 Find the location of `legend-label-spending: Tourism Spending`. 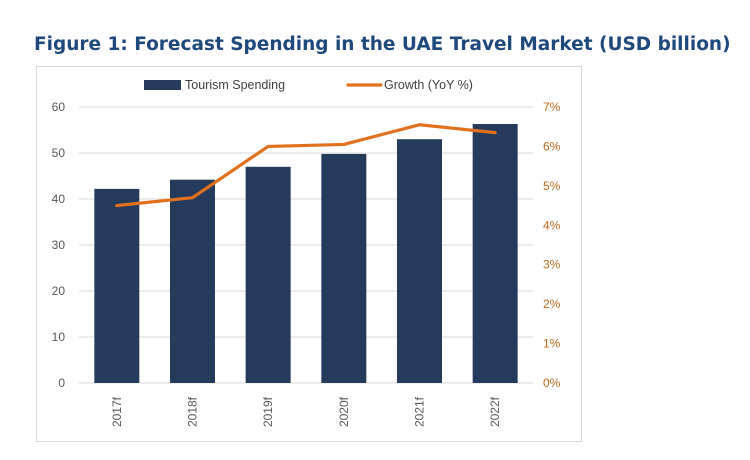

legend-label-spending: Tourism Spending is located at coordinates (235, 85).